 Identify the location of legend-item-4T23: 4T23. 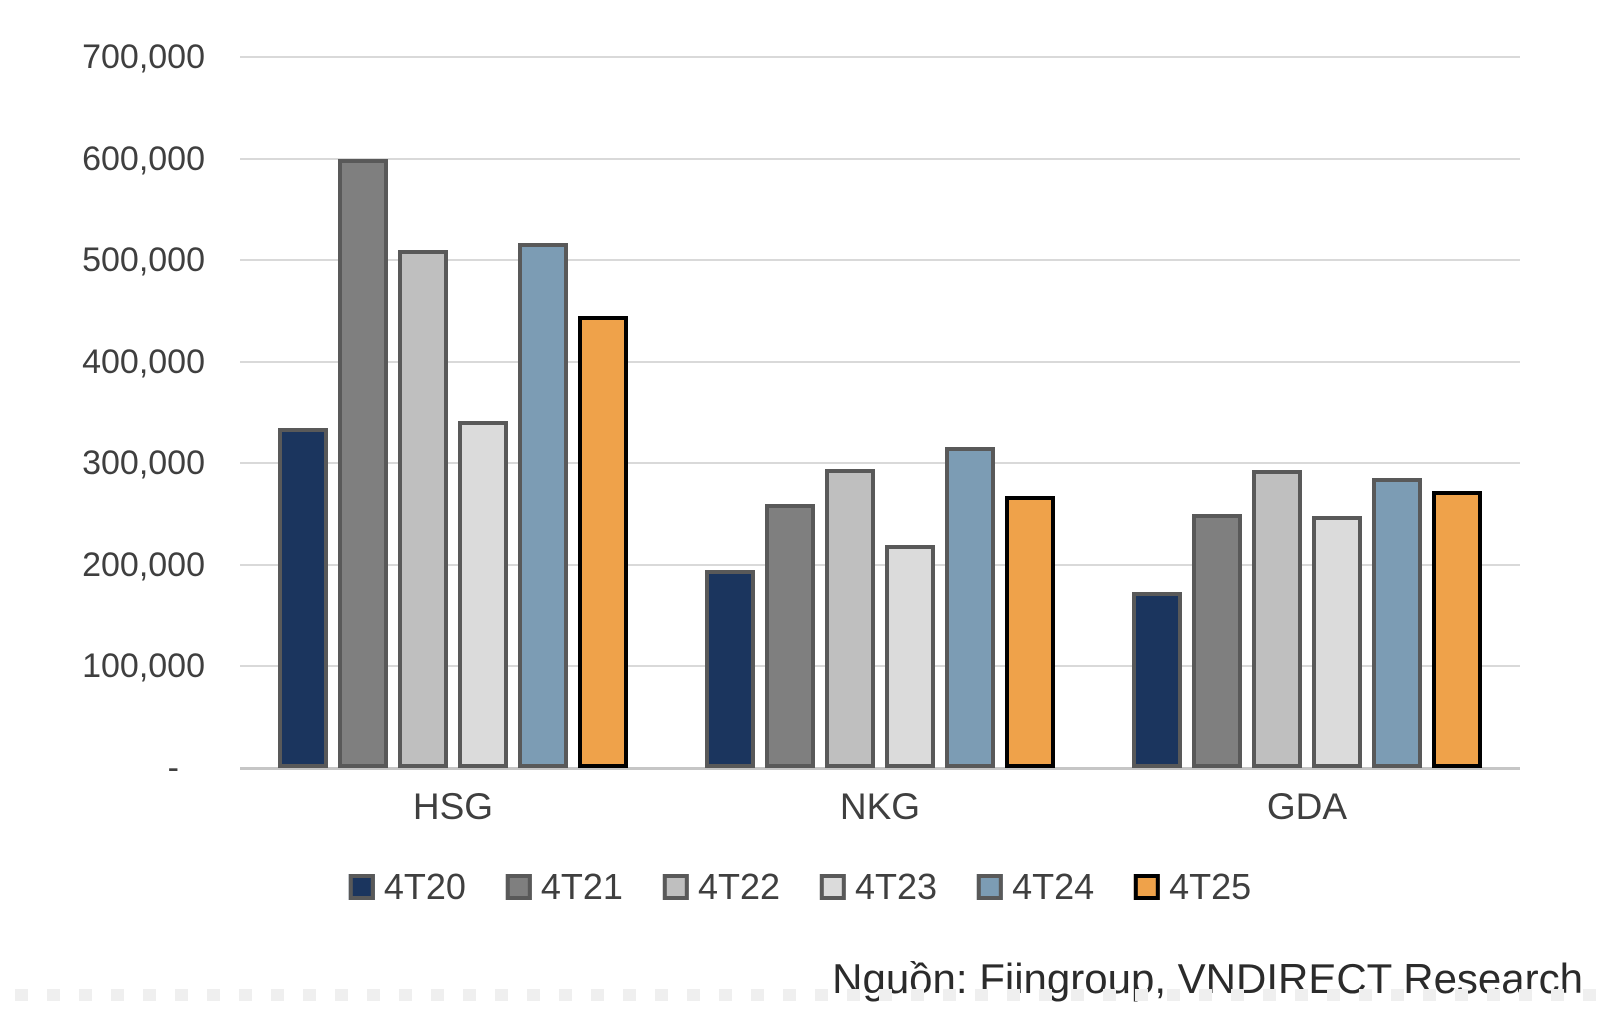
(878, 887).